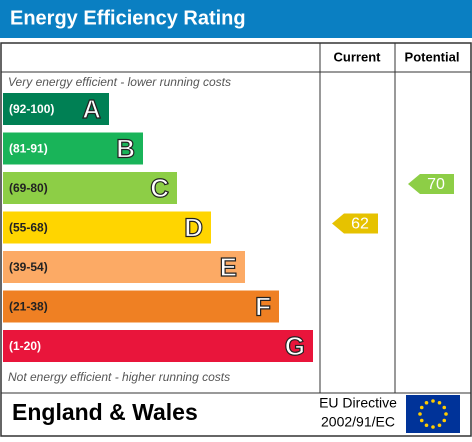 This screenshot has height=442, width=472. What do you see at coordinates (91, 109) in the screenshot?
I see `band-letter: A` at bounding box center [91, 109].